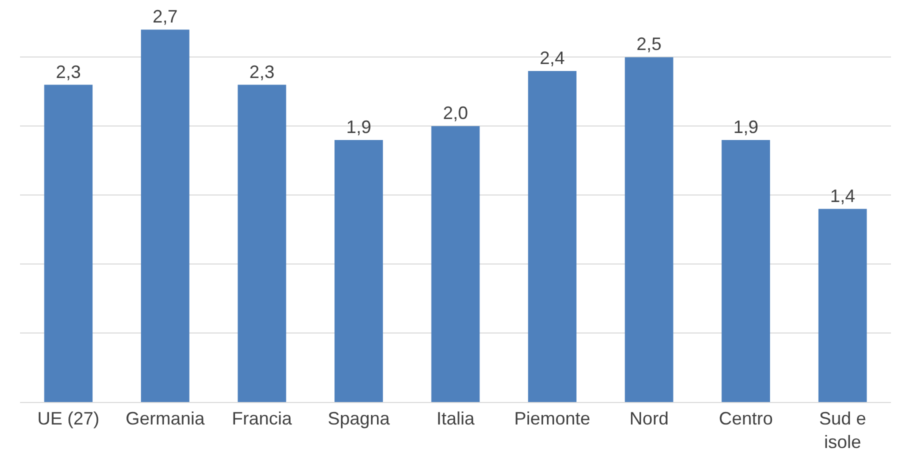 This screenshot has width=899, height=468. What do you see at coordinates (456, 418) in the screenshot?
I see `x-tick-label: Italia` at bounding box center [456, 418].